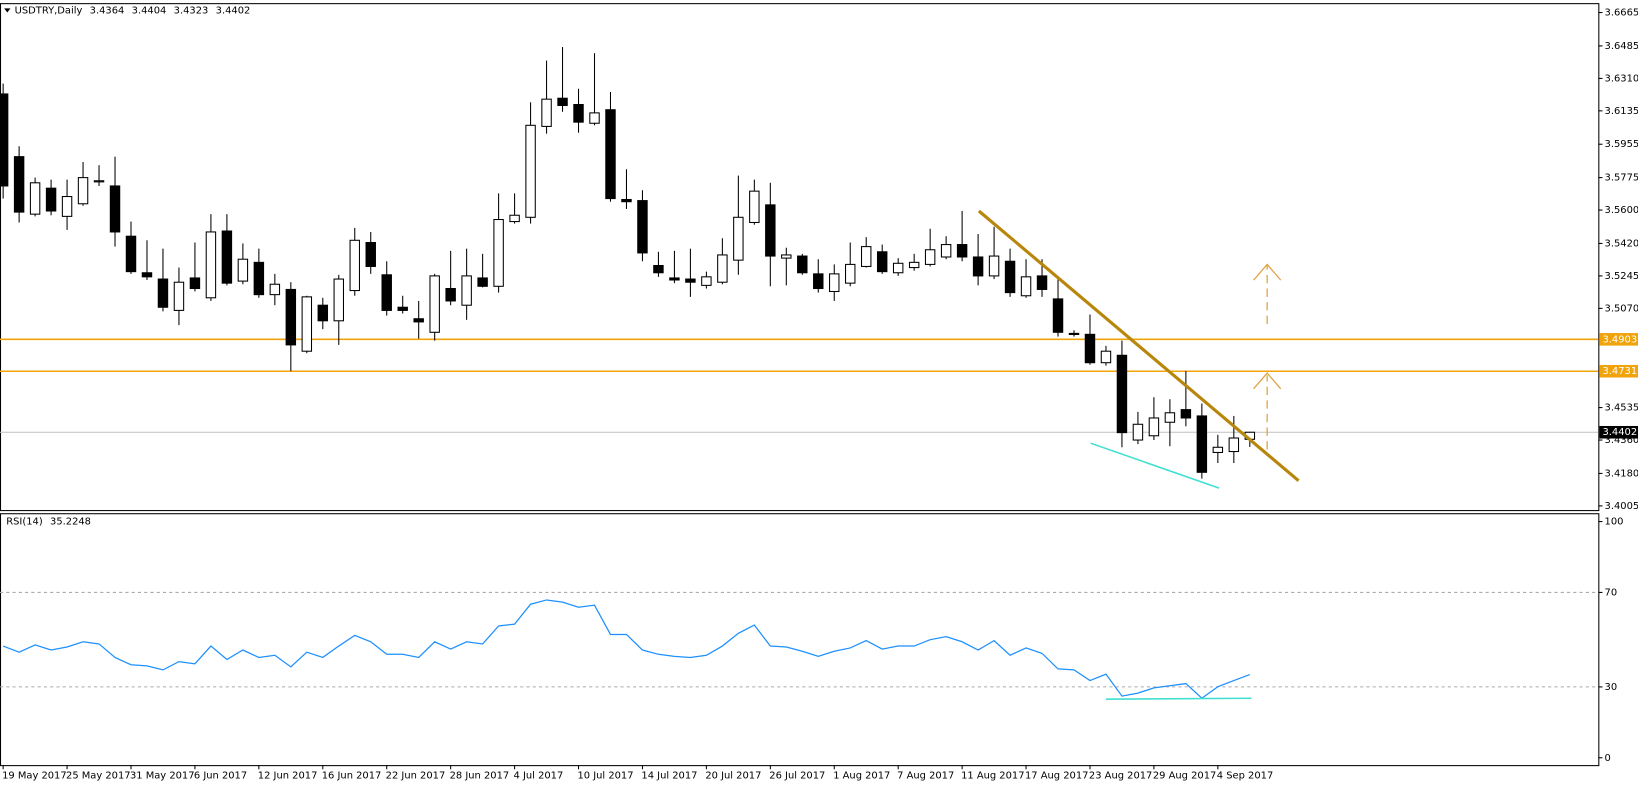 The width and height of the screenshot is (1638, 786). What do you see at coordinates (605, 776) in the screenshot?
I see `x-tick-label: 10 Jul 2017` at bounding box center [605, 776].